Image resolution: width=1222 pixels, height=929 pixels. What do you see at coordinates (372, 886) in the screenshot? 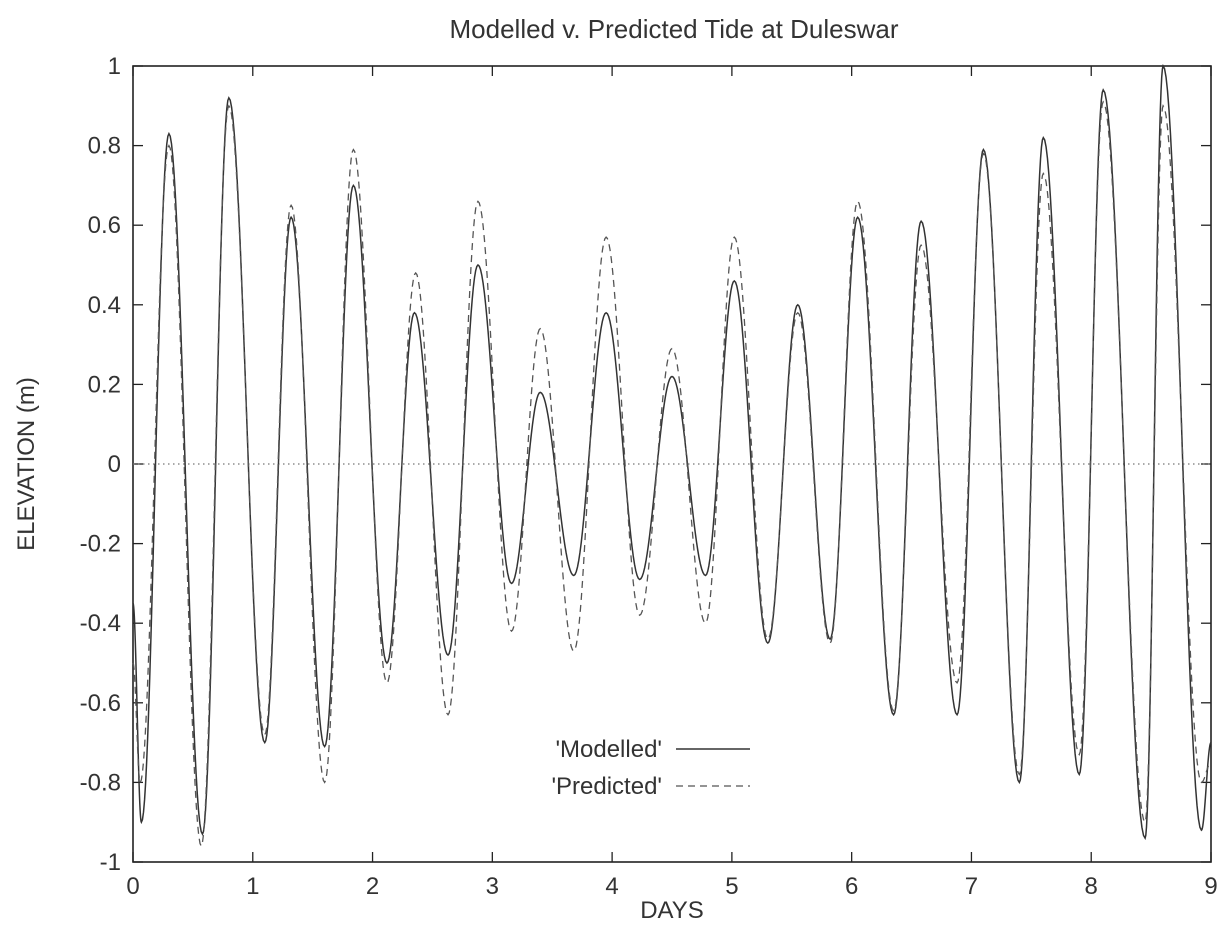
I see `x-tick-label-2: 2` at bounding box center [372, 886].